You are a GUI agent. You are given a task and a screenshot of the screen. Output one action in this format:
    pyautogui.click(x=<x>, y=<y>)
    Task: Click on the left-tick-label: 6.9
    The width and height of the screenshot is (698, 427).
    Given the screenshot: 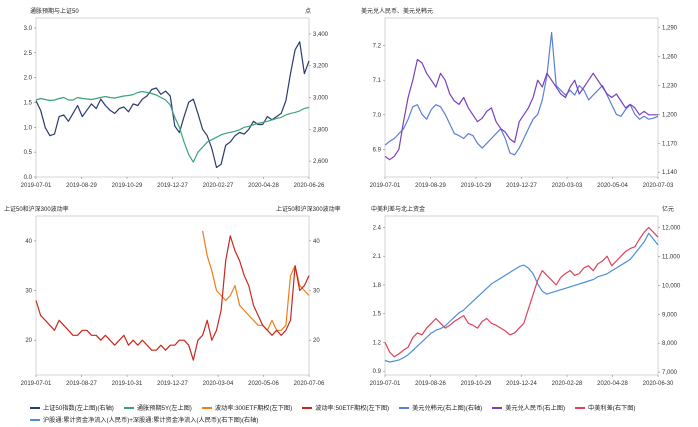 What is the action you would take?
    pyautogui.click(x=377, y=150)
    